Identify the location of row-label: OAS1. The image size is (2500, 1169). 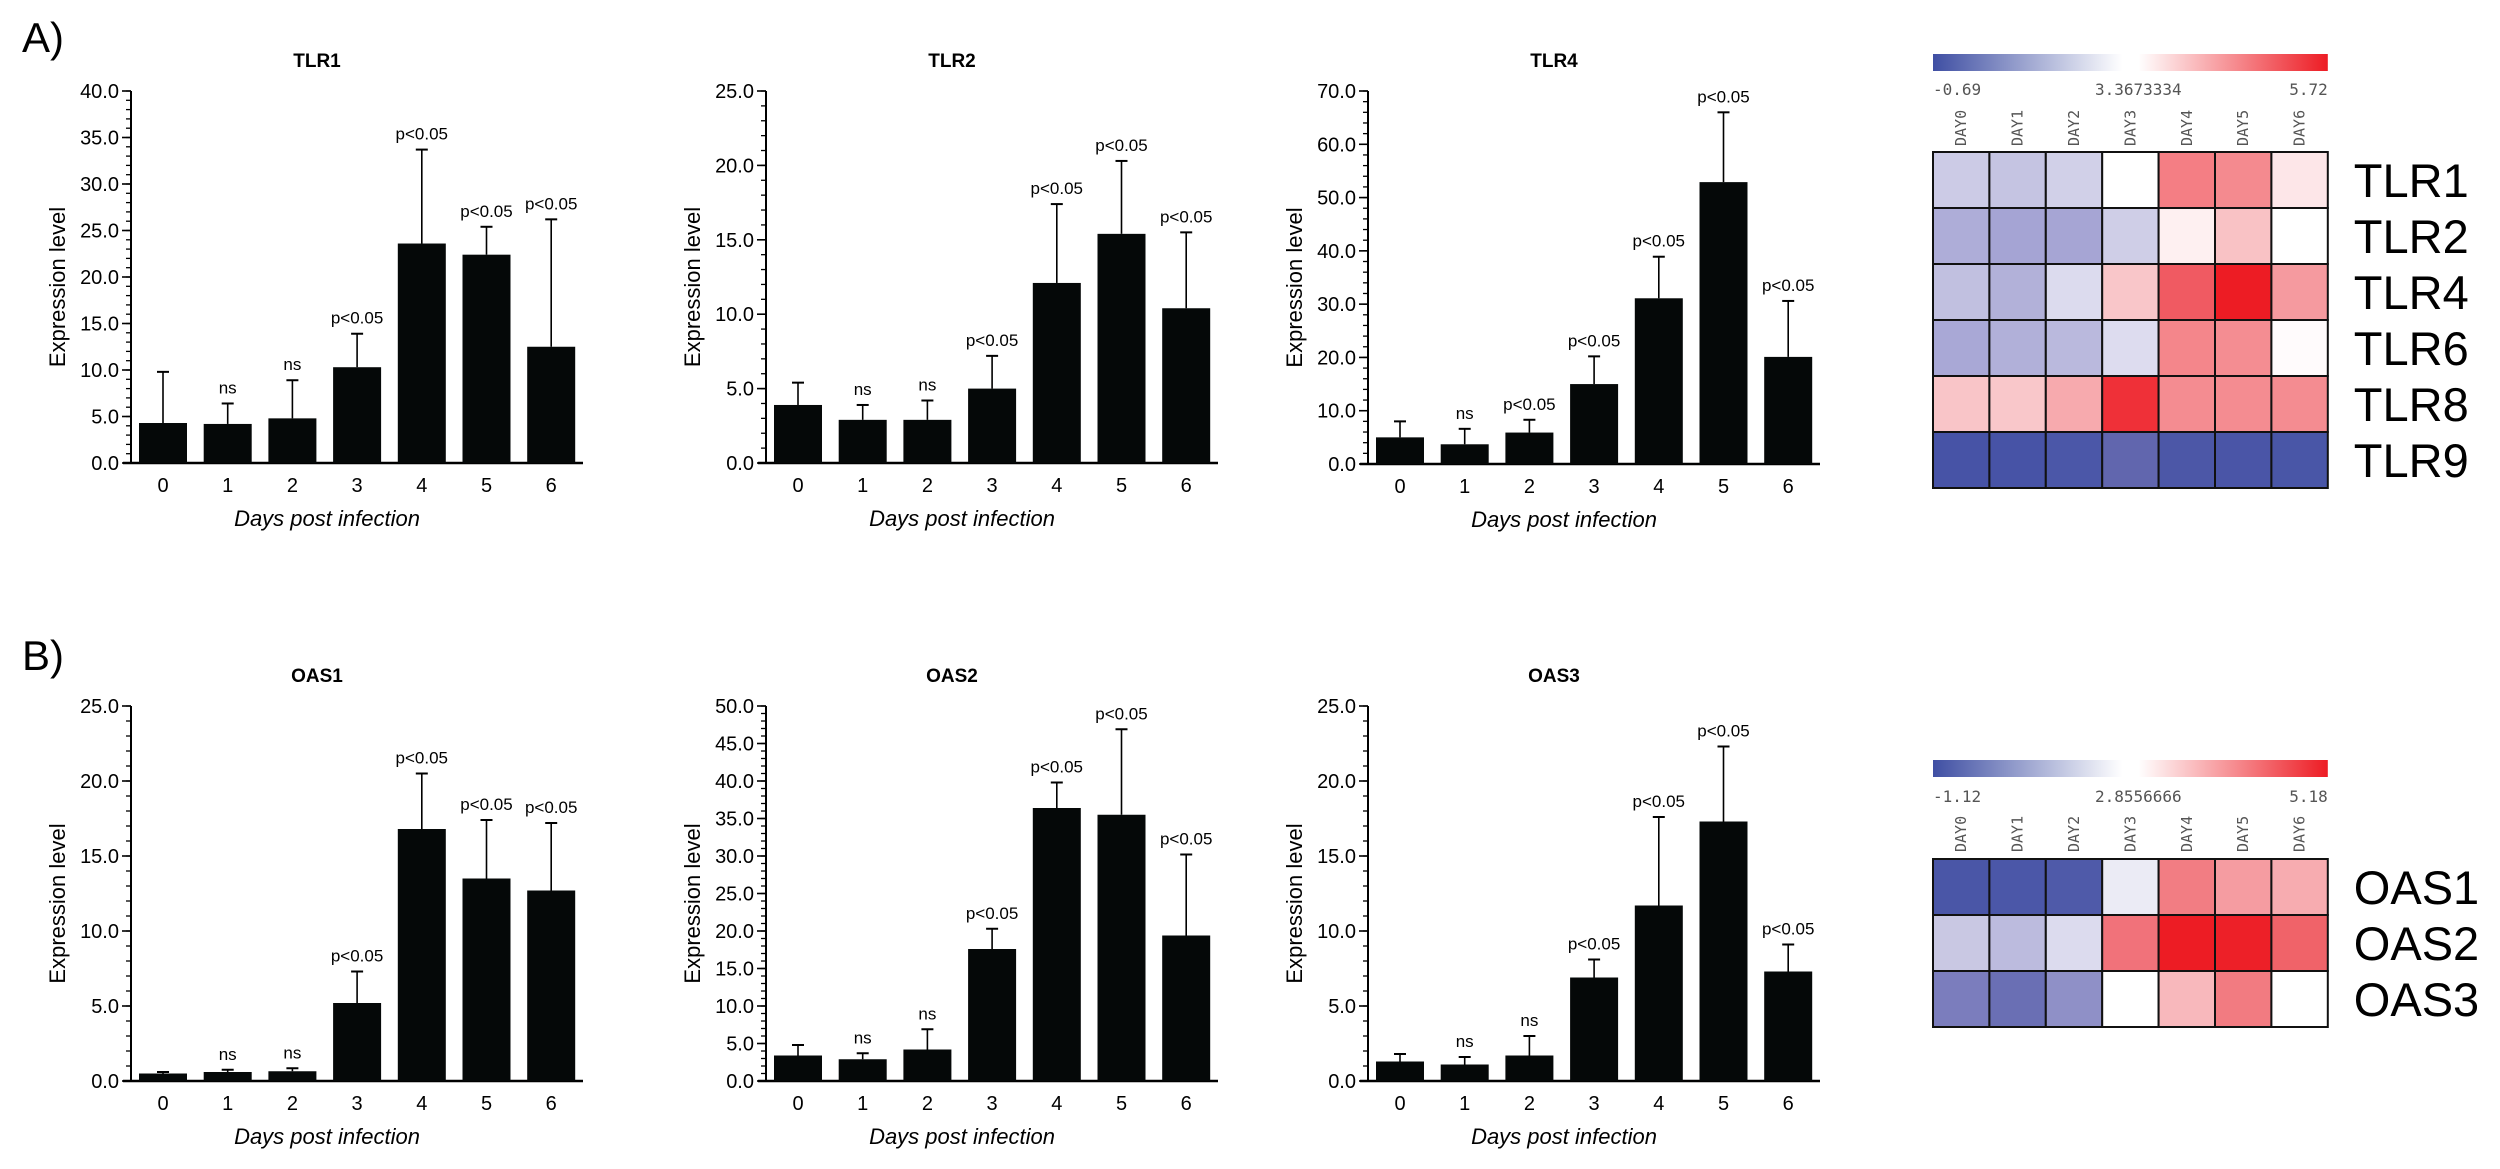
(2416, 887).